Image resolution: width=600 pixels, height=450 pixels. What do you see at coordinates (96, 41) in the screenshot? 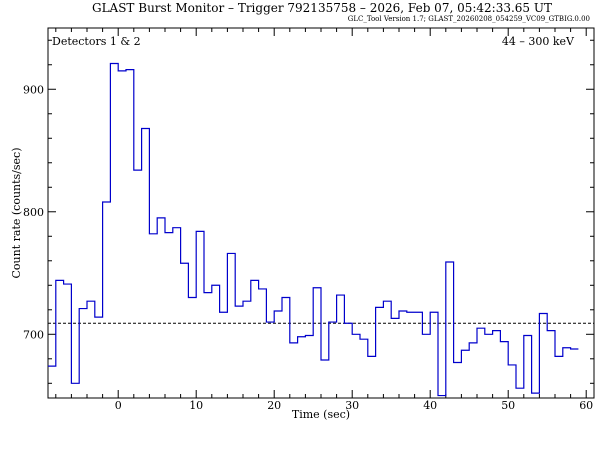
I see `detectors-label: Detectors 1 & 2` at bounding box center [96, 41].